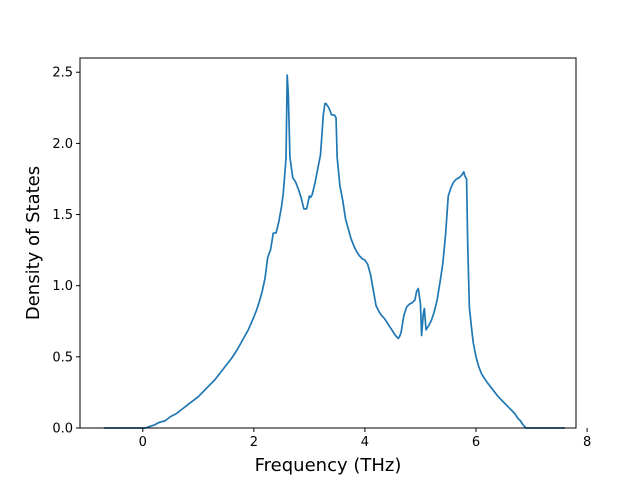 The width and height of the screenshot is (640, 480). What do you see at coordinates (62, 73) in the screenshot?
I see `y-tick-label: 2.5` at bounding box center [62, 73].